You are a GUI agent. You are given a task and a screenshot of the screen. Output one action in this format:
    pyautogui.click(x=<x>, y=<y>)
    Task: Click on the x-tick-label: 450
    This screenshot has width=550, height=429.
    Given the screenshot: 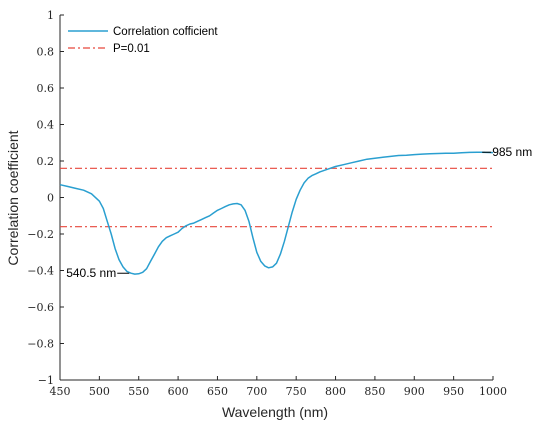 What is the action you would take?
    pyautogui.click(x=60, y=391)
    